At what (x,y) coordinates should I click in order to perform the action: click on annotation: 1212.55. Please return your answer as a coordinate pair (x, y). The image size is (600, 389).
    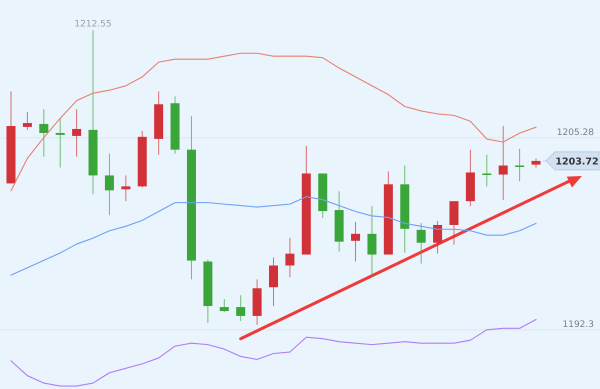
    Looking at the image, I should click on (93, 24).